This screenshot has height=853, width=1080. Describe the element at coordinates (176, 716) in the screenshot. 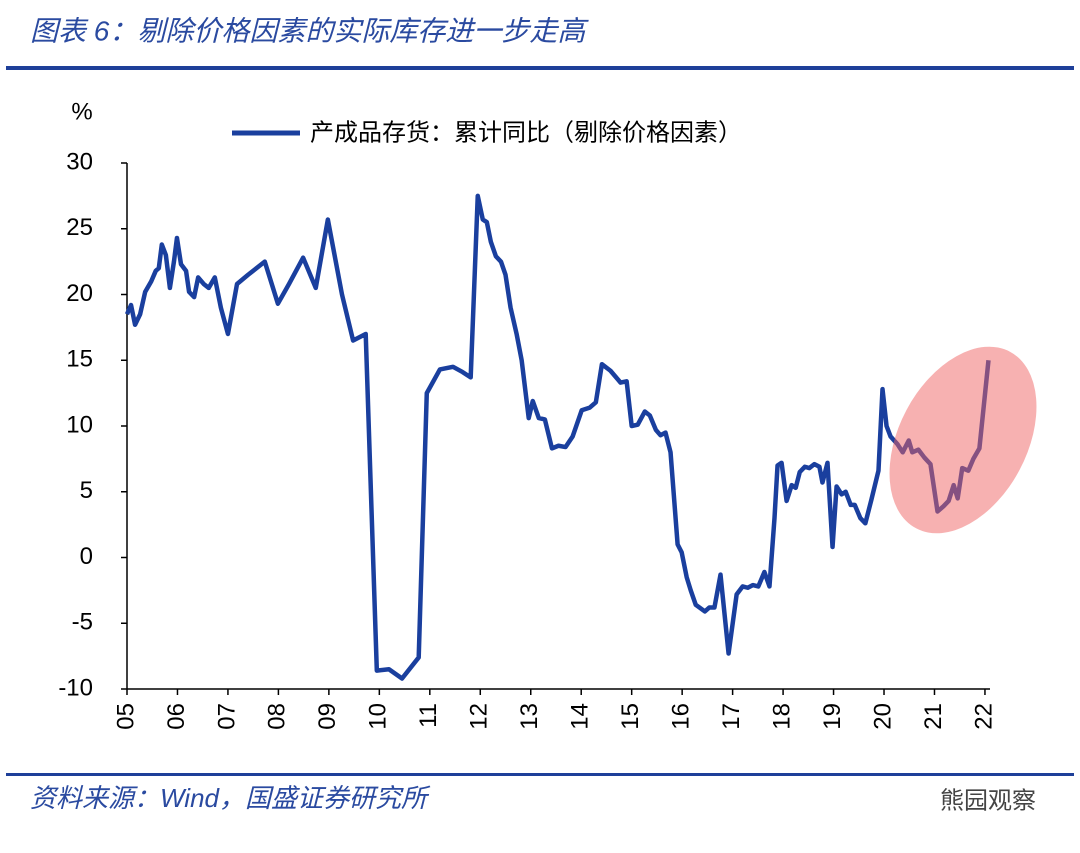

I see `x-tick-label: 06` at that location.